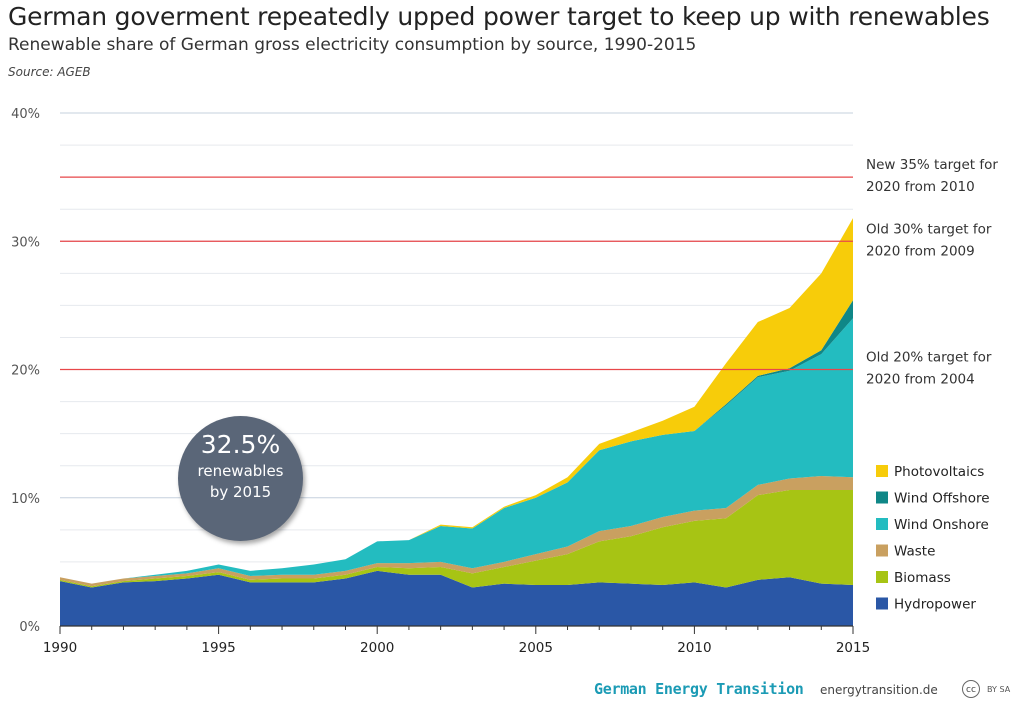 This screenshot has height=702, width=1024. I want to click on legend-label: Biomass, so click(922, 578).